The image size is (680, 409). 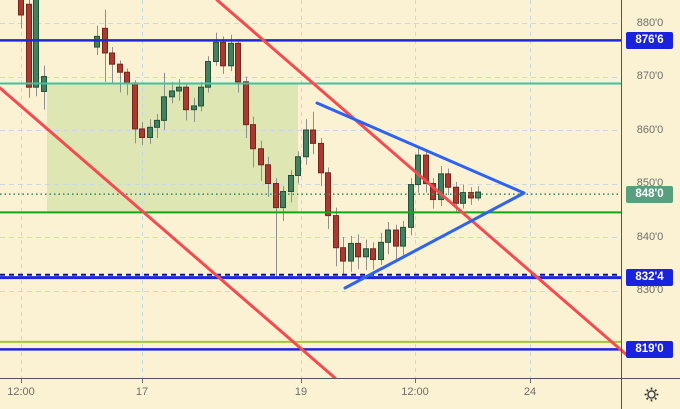 I want to click on axis-corner, so click(x=650, y=393).